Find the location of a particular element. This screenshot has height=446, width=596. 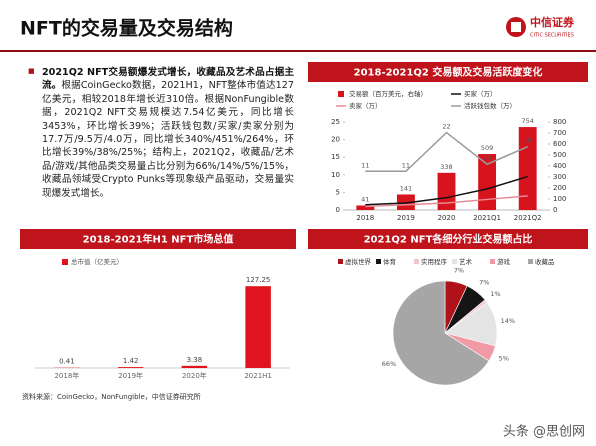

data-label: 18 is located at coordinates (528, 141).